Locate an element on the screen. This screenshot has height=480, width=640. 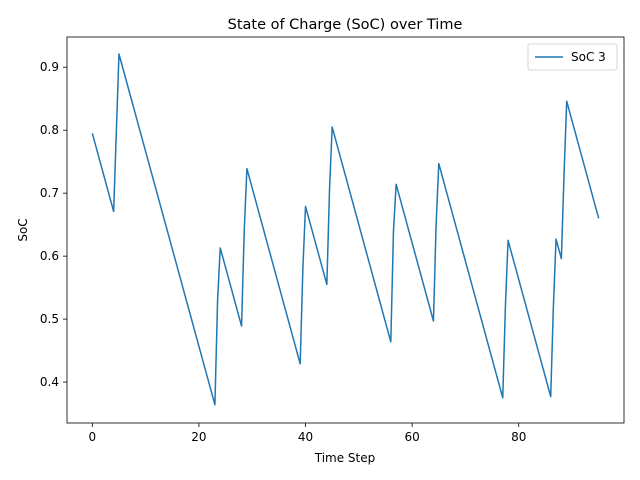
x-tick-label: 0 is located at coordinates (92, 437).